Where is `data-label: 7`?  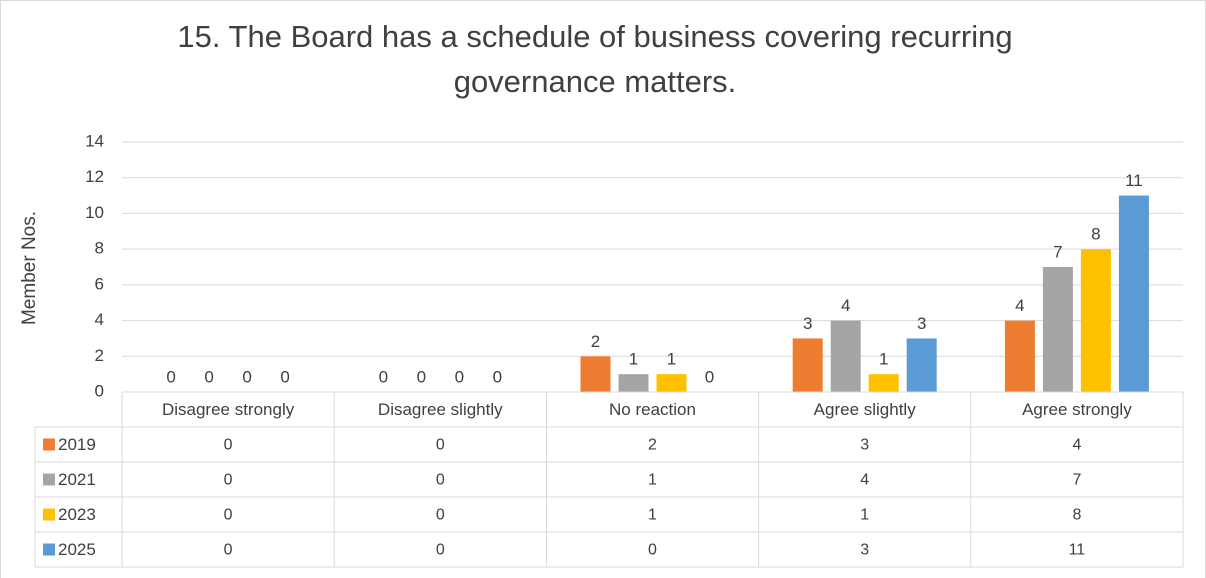 data-label: 7 is located at coordinates (1057, 251).